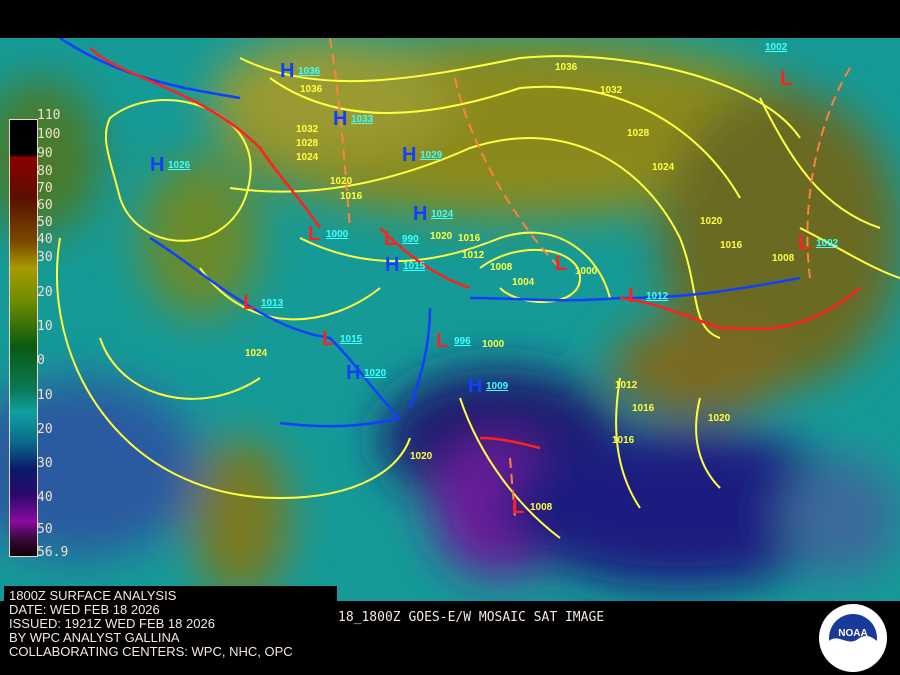 The image size is (900, 675). Describe the element at coordinates (23, 338) in the screenshot. I see `temperature-colorbar` at that location.